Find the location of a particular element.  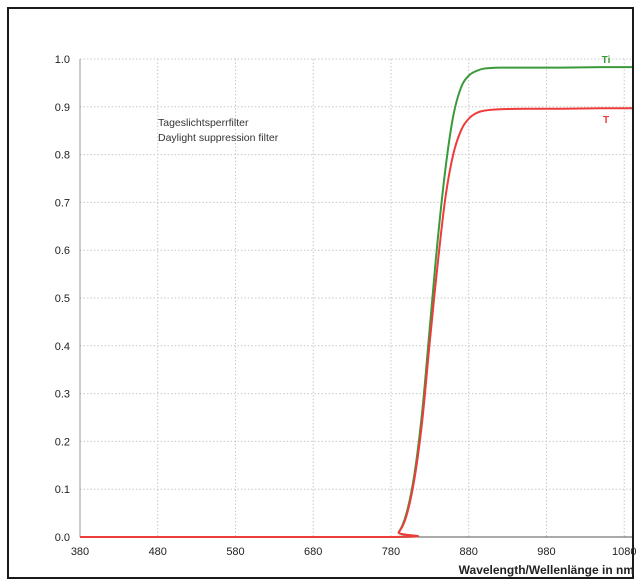

x-tick-label: 380 is located at coordinates (80, 552).